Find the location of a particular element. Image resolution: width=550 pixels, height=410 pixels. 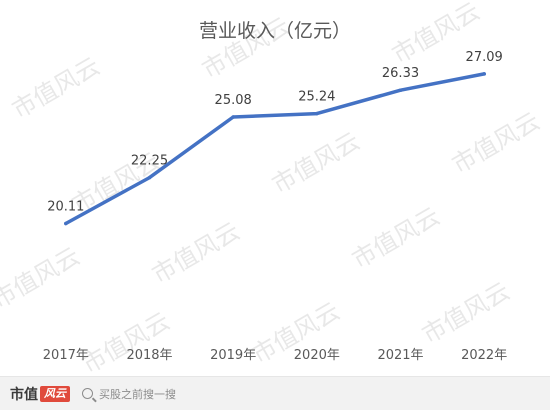

search-hint: 买股之前搜一搜 is located at coordinates (129, 394).